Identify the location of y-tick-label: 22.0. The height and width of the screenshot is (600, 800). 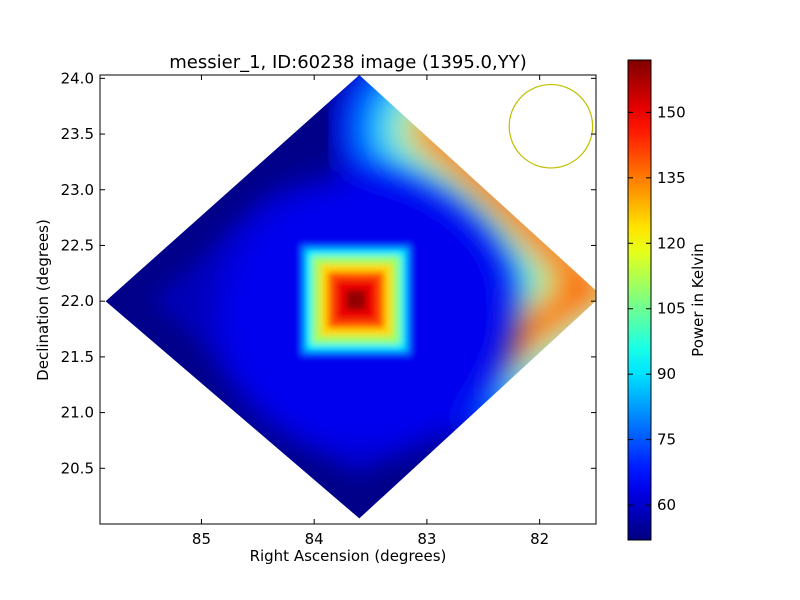
(77, 301).